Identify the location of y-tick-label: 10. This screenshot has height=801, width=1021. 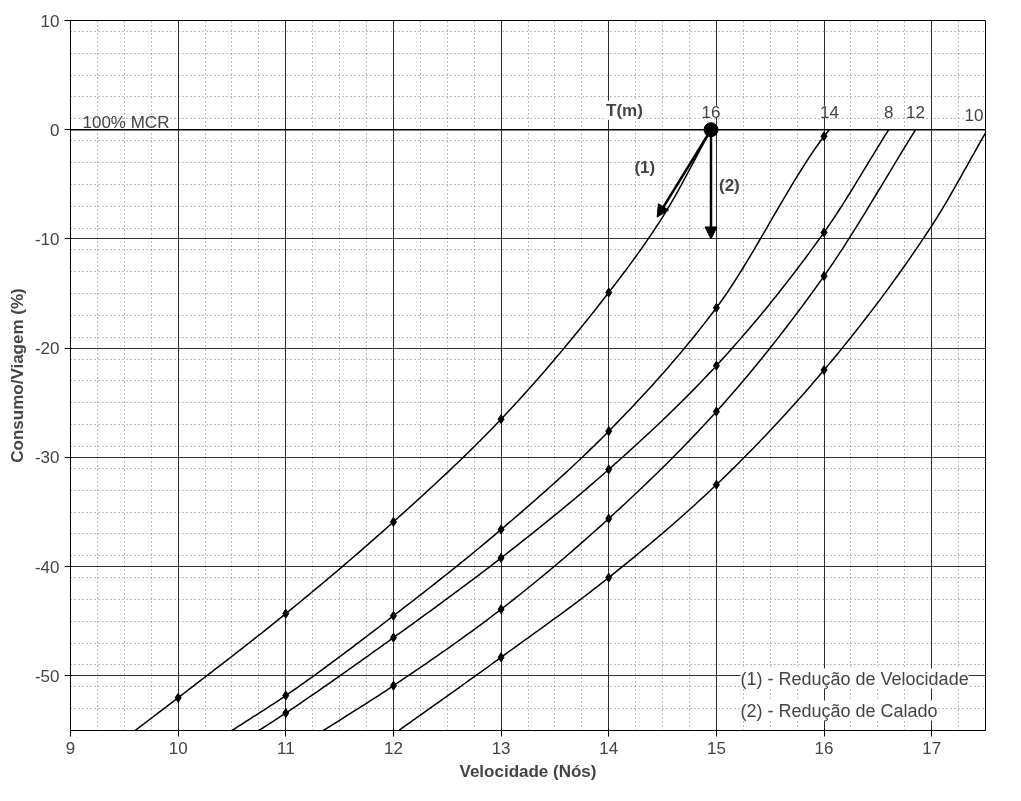
(50, 21).